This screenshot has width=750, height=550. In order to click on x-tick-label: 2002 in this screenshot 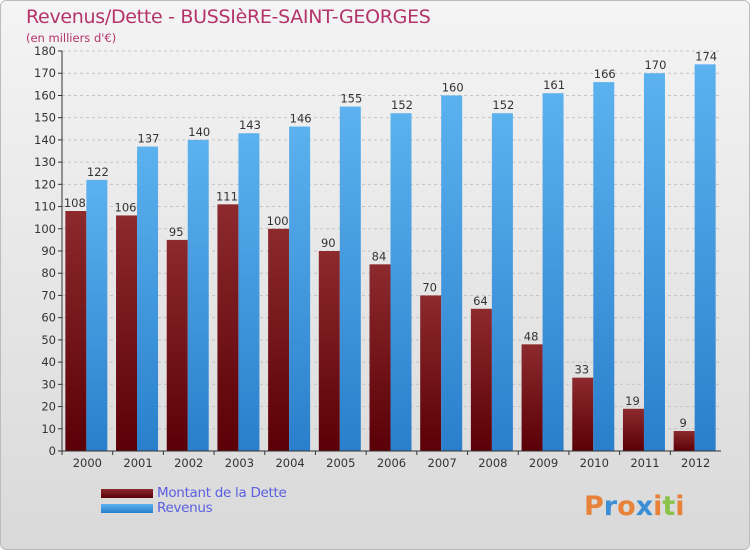, I will do `click(188, 463)`.